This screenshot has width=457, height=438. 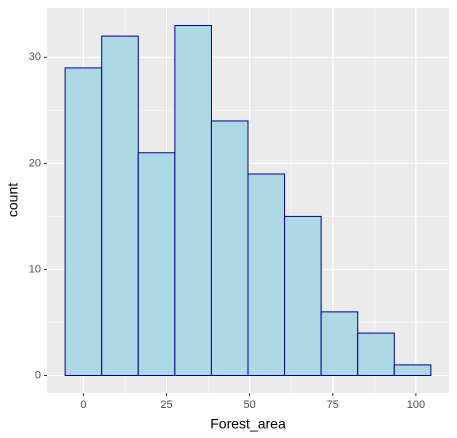 What do you see at coordinates (166, 405) in the screenshot?
I see `x-tick-label: 25` at bounding box center [166, 405].